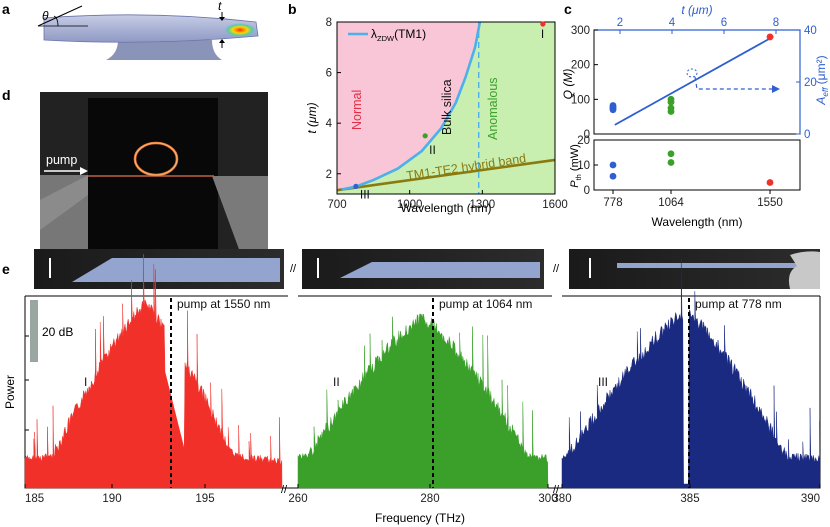 This screenshot has height=527, width=830. I want to click on chart-c-pth-label: Pth (mW), so click(576, 166).